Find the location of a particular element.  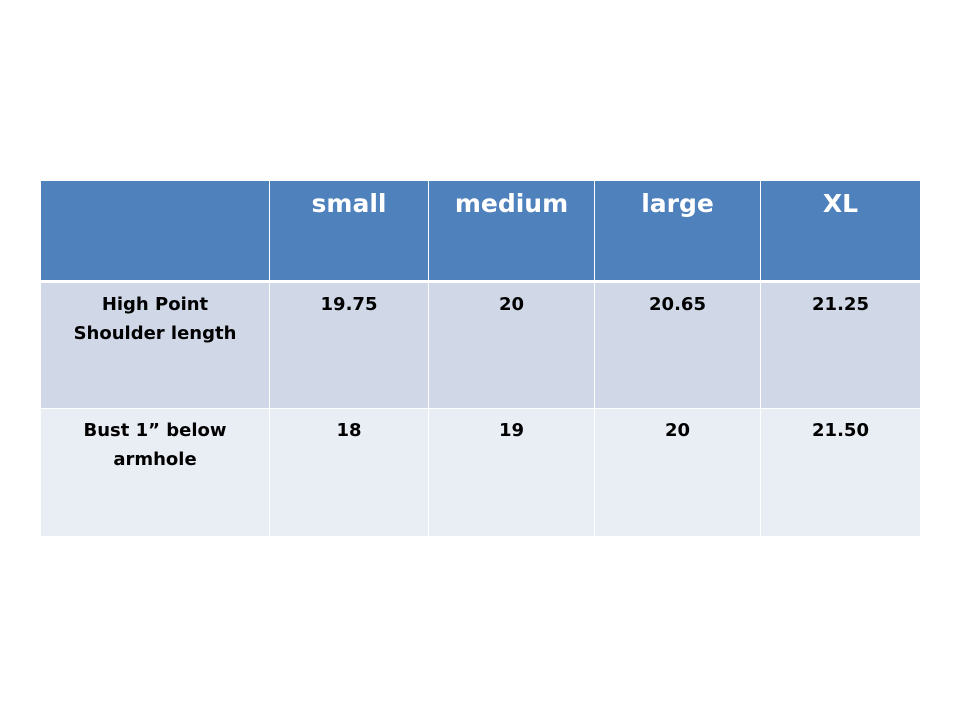

row-label-line: High Point is located at coordinates (155, 304).